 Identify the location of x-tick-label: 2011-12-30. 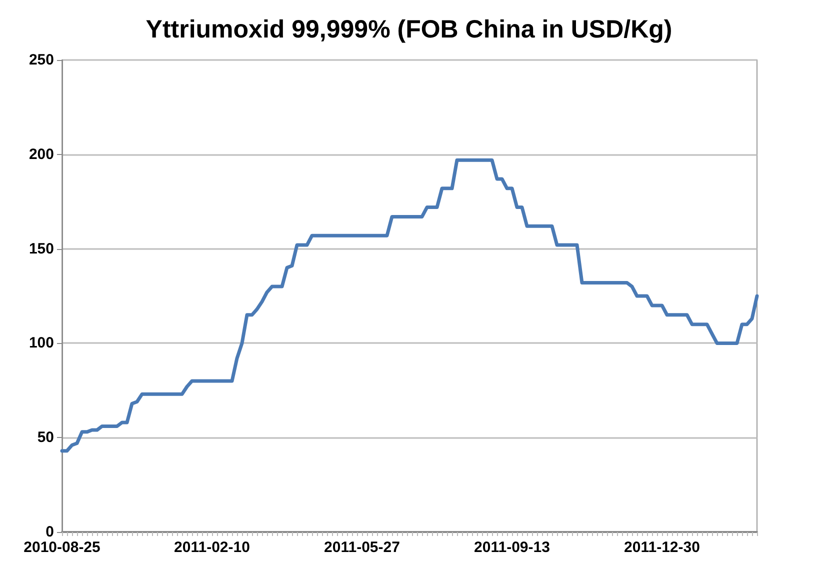
(662, 547).